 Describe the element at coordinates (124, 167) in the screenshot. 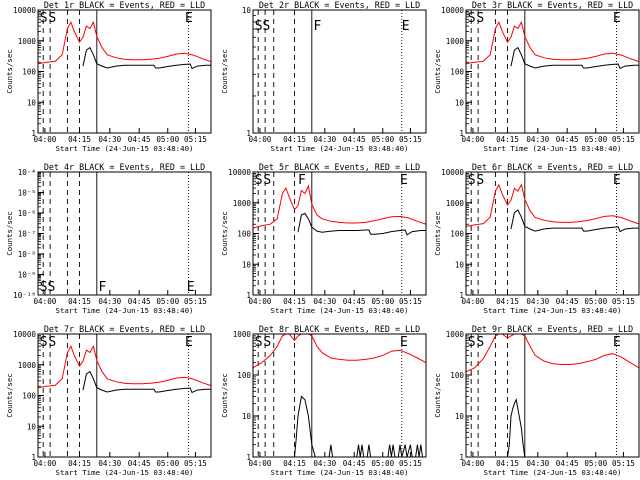

I see `plot-title: Det 4r BLACK = Events, RED = LLD` at that location.